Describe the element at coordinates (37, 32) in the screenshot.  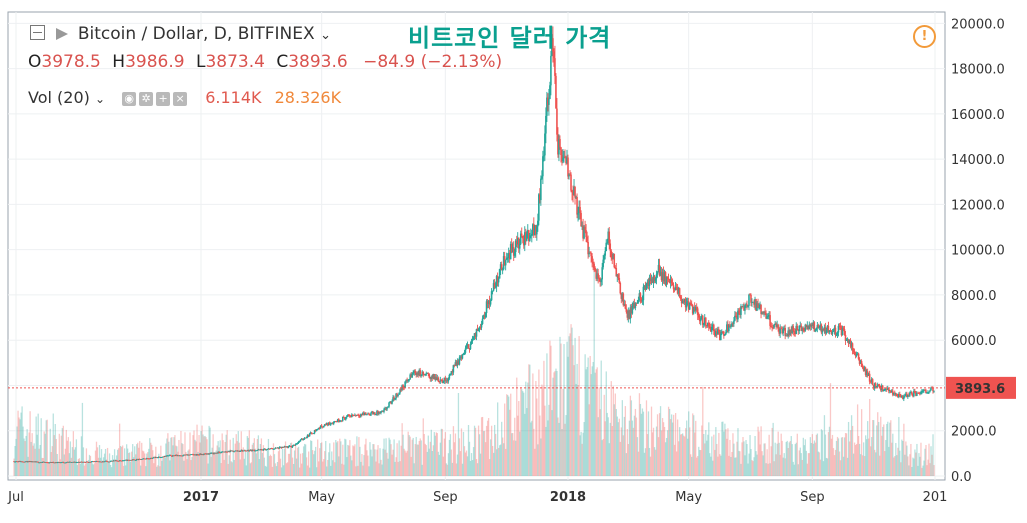
I see `collapse-icon` at that location.